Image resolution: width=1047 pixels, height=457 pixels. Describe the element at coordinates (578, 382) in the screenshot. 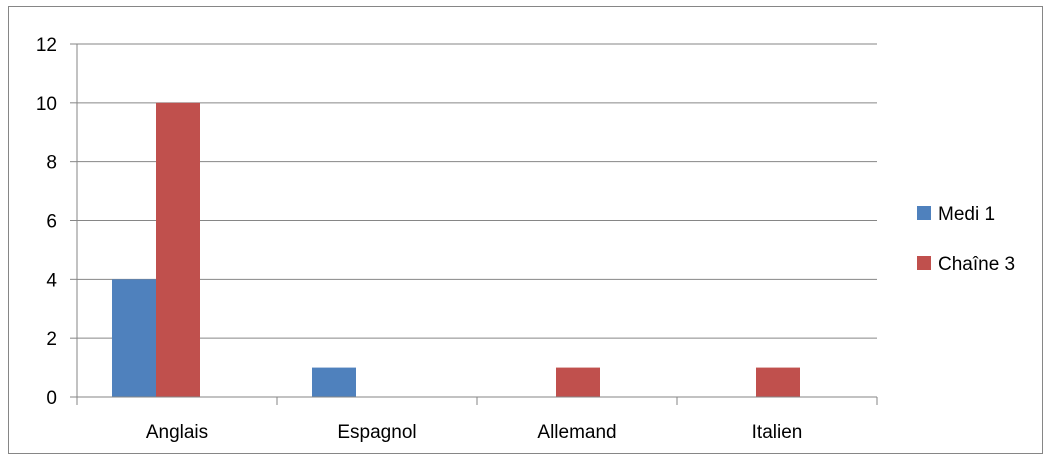

I see `bar-cha-ne-3-allemand` at that location.